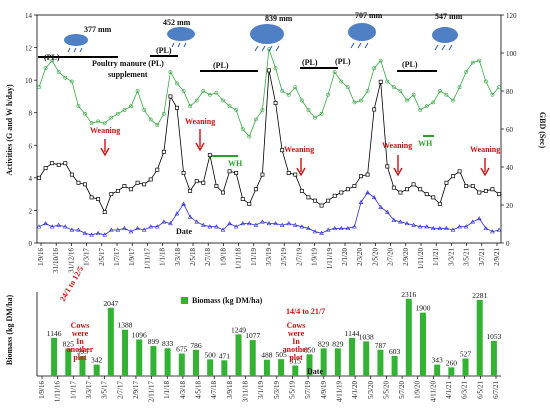 This screenshot has height=414, width=550. What do you see at coordinates (449, 16) in the screenshot?
I see `rainfall-label: 547 mm` at bounding box center [449, 16].